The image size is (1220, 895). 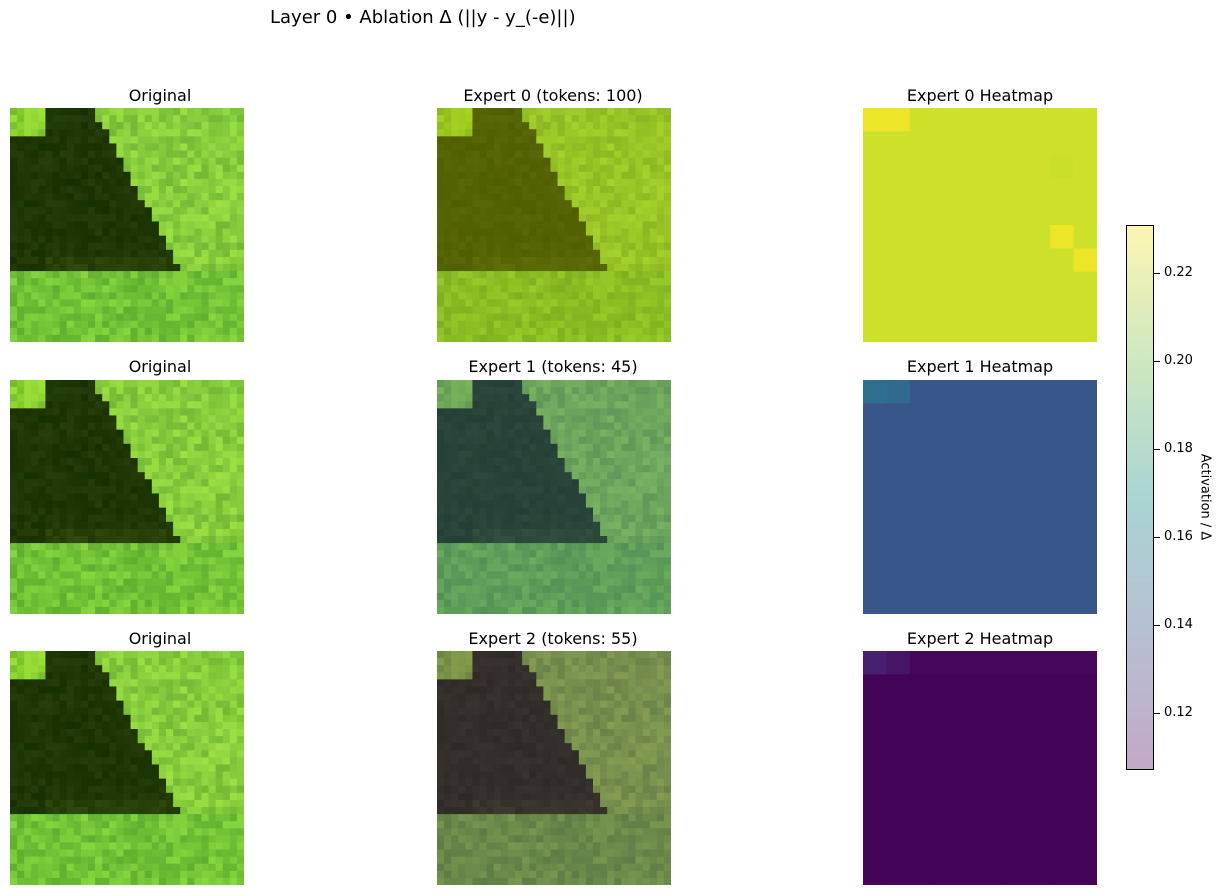 I want to click on colorbar, so click(x=1140, y=497).